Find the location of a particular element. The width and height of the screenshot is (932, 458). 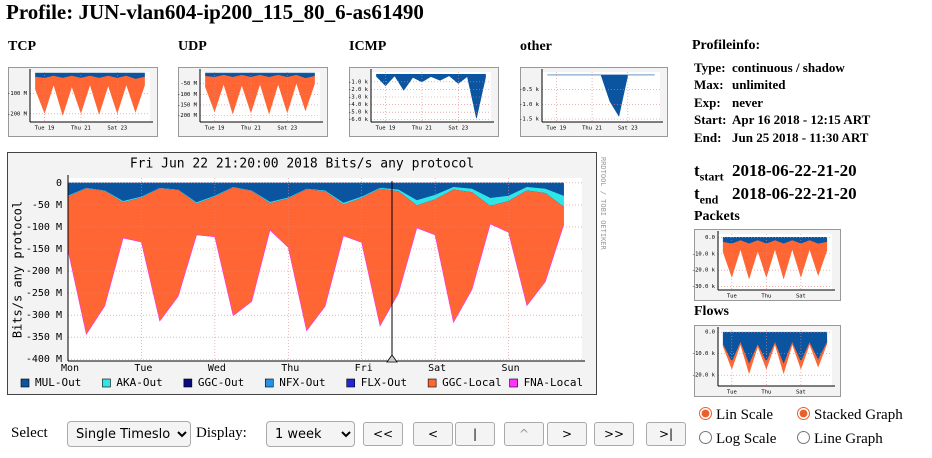

radio-stacked: Stacked Graph is located at coordinates (850, 415).